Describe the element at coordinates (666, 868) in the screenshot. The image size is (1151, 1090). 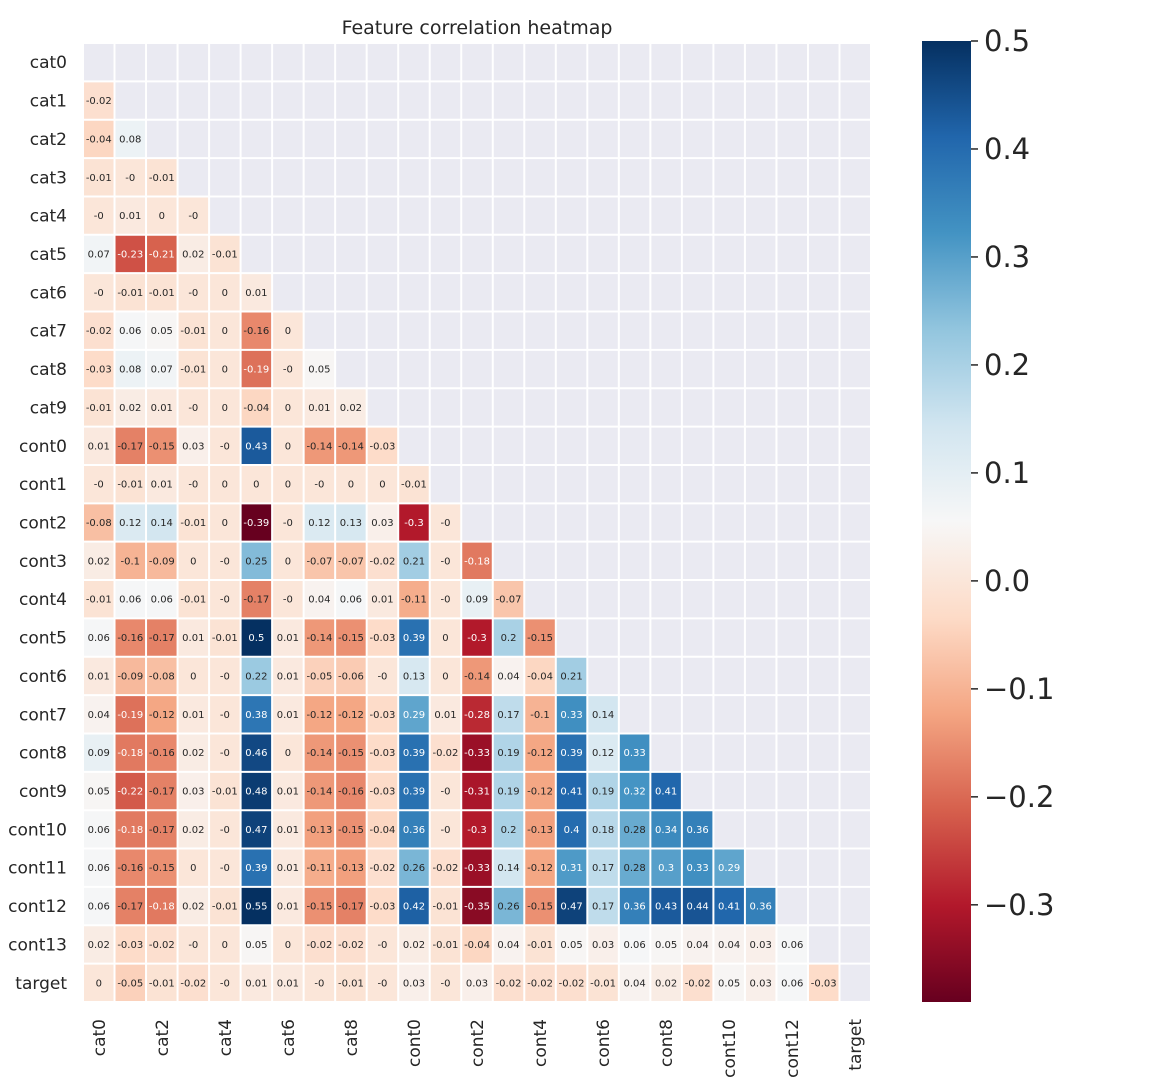
I see `cell-value-label: 0.3` at that location.